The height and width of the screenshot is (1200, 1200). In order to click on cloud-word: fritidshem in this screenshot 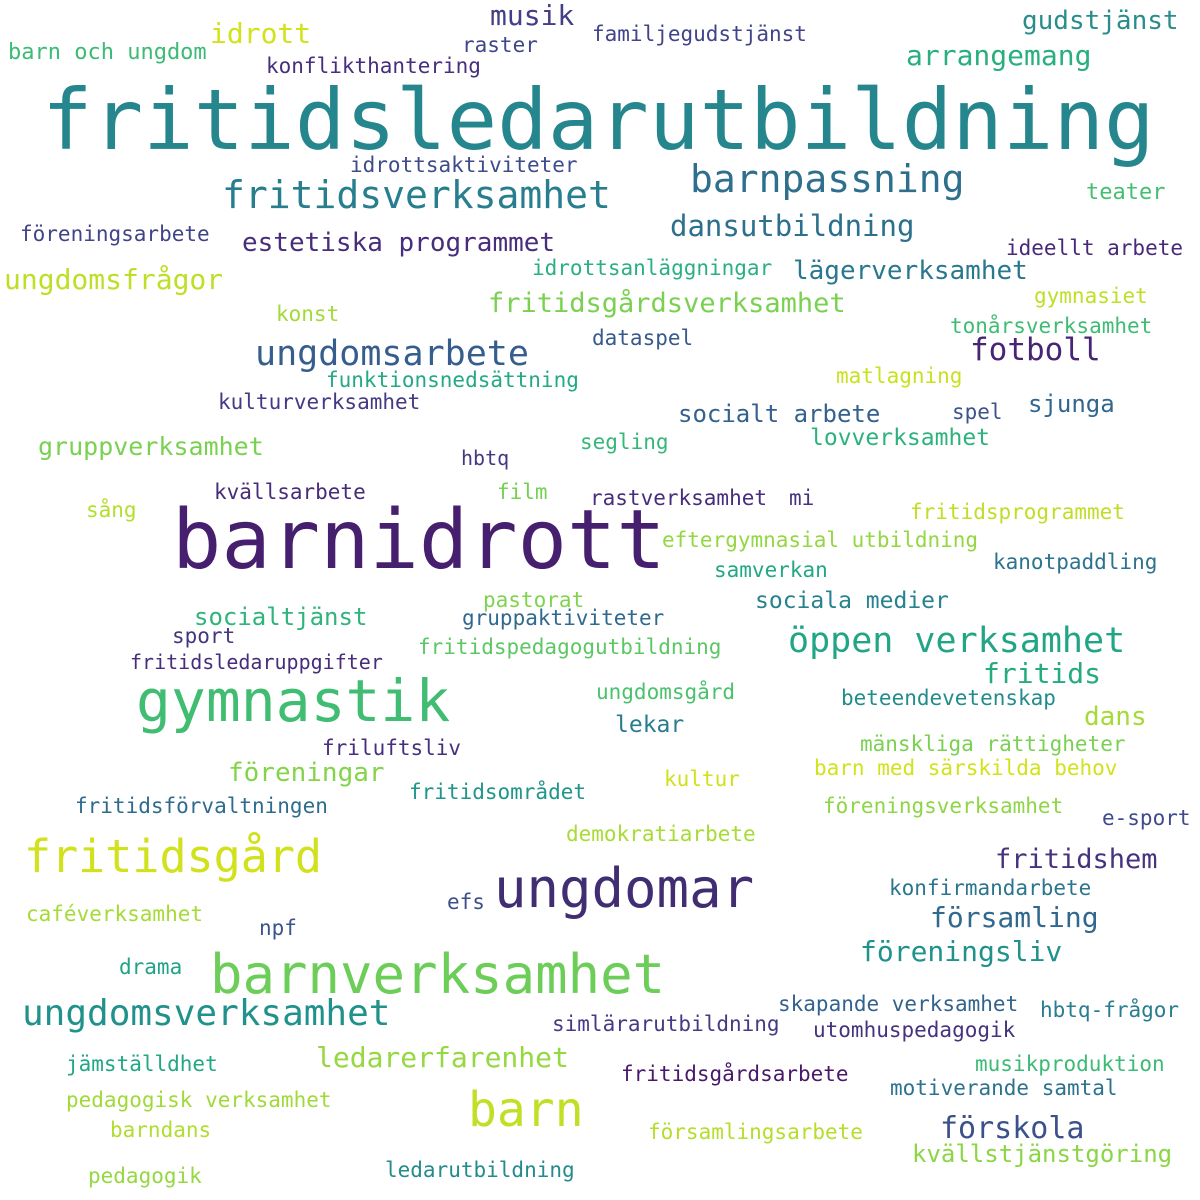, I will do `click(1076, 859)`.